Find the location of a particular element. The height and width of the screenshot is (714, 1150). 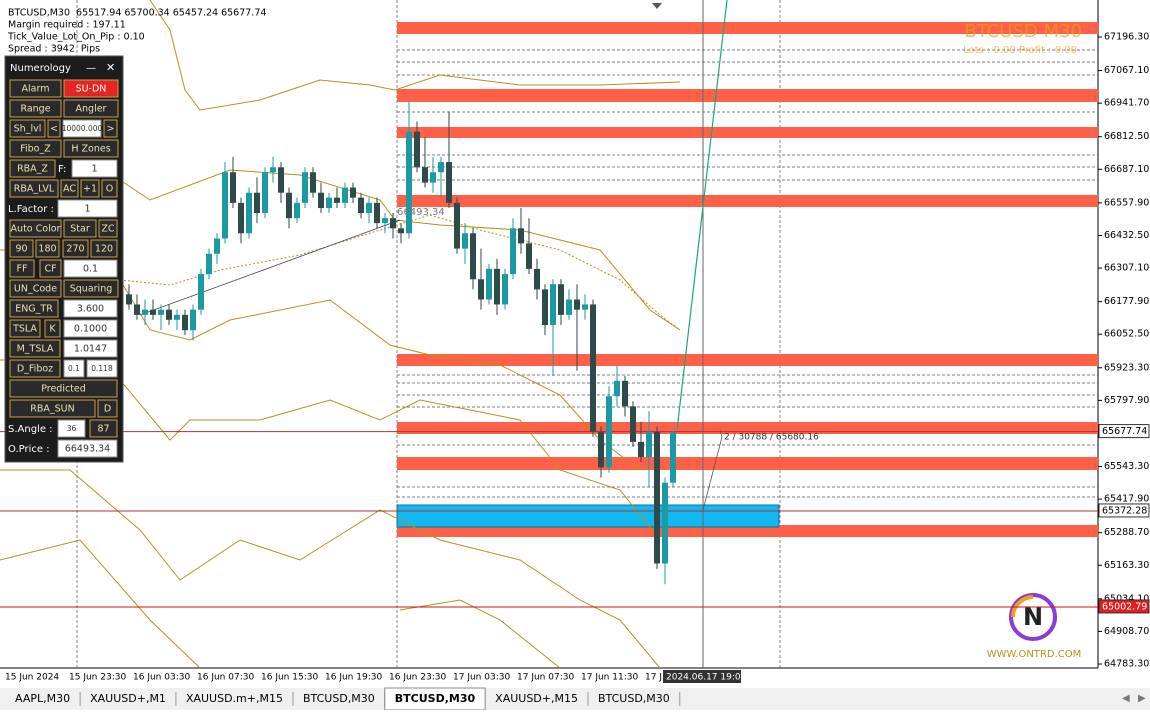

panel-close: ✕ is located at coordinates (110, 67).